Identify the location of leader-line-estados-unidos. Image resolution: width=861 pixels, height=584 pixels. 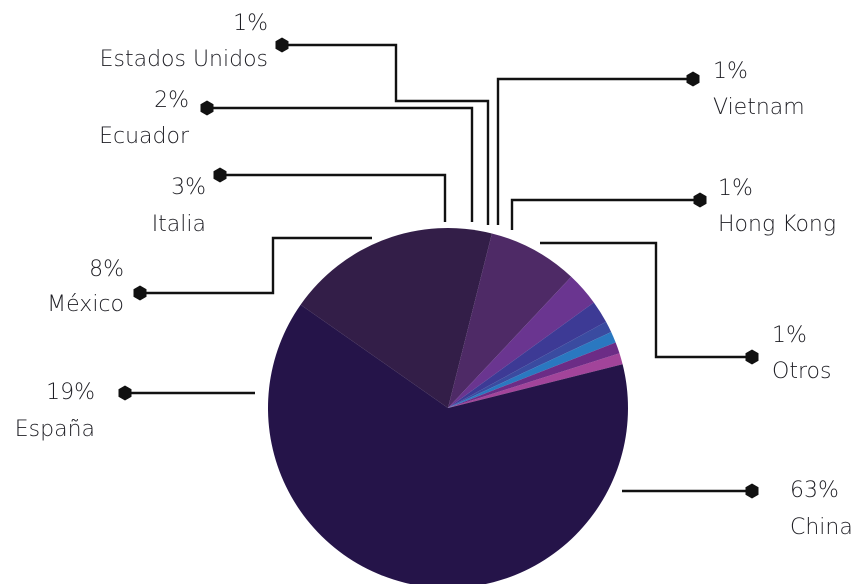
(386, 134).